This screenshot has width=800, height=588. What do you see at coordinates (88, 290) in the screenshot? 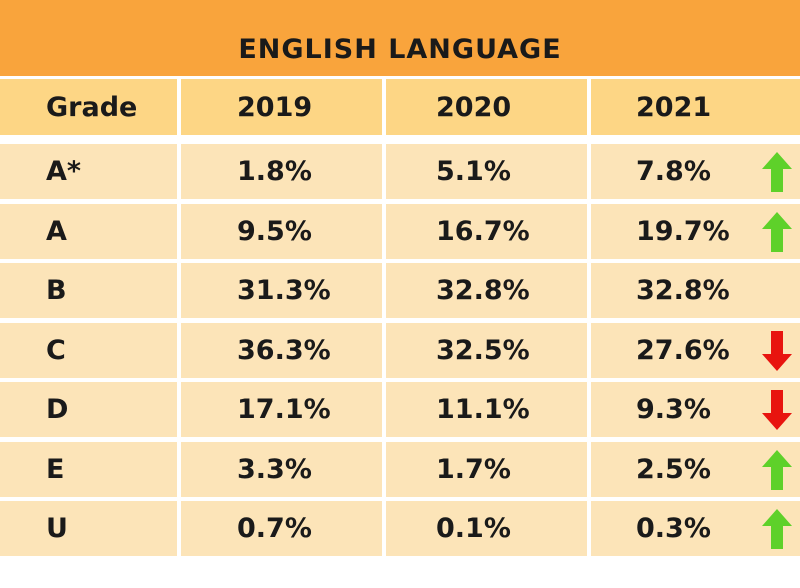
I see `cell-grade: B` at bounding box center [88, 290].